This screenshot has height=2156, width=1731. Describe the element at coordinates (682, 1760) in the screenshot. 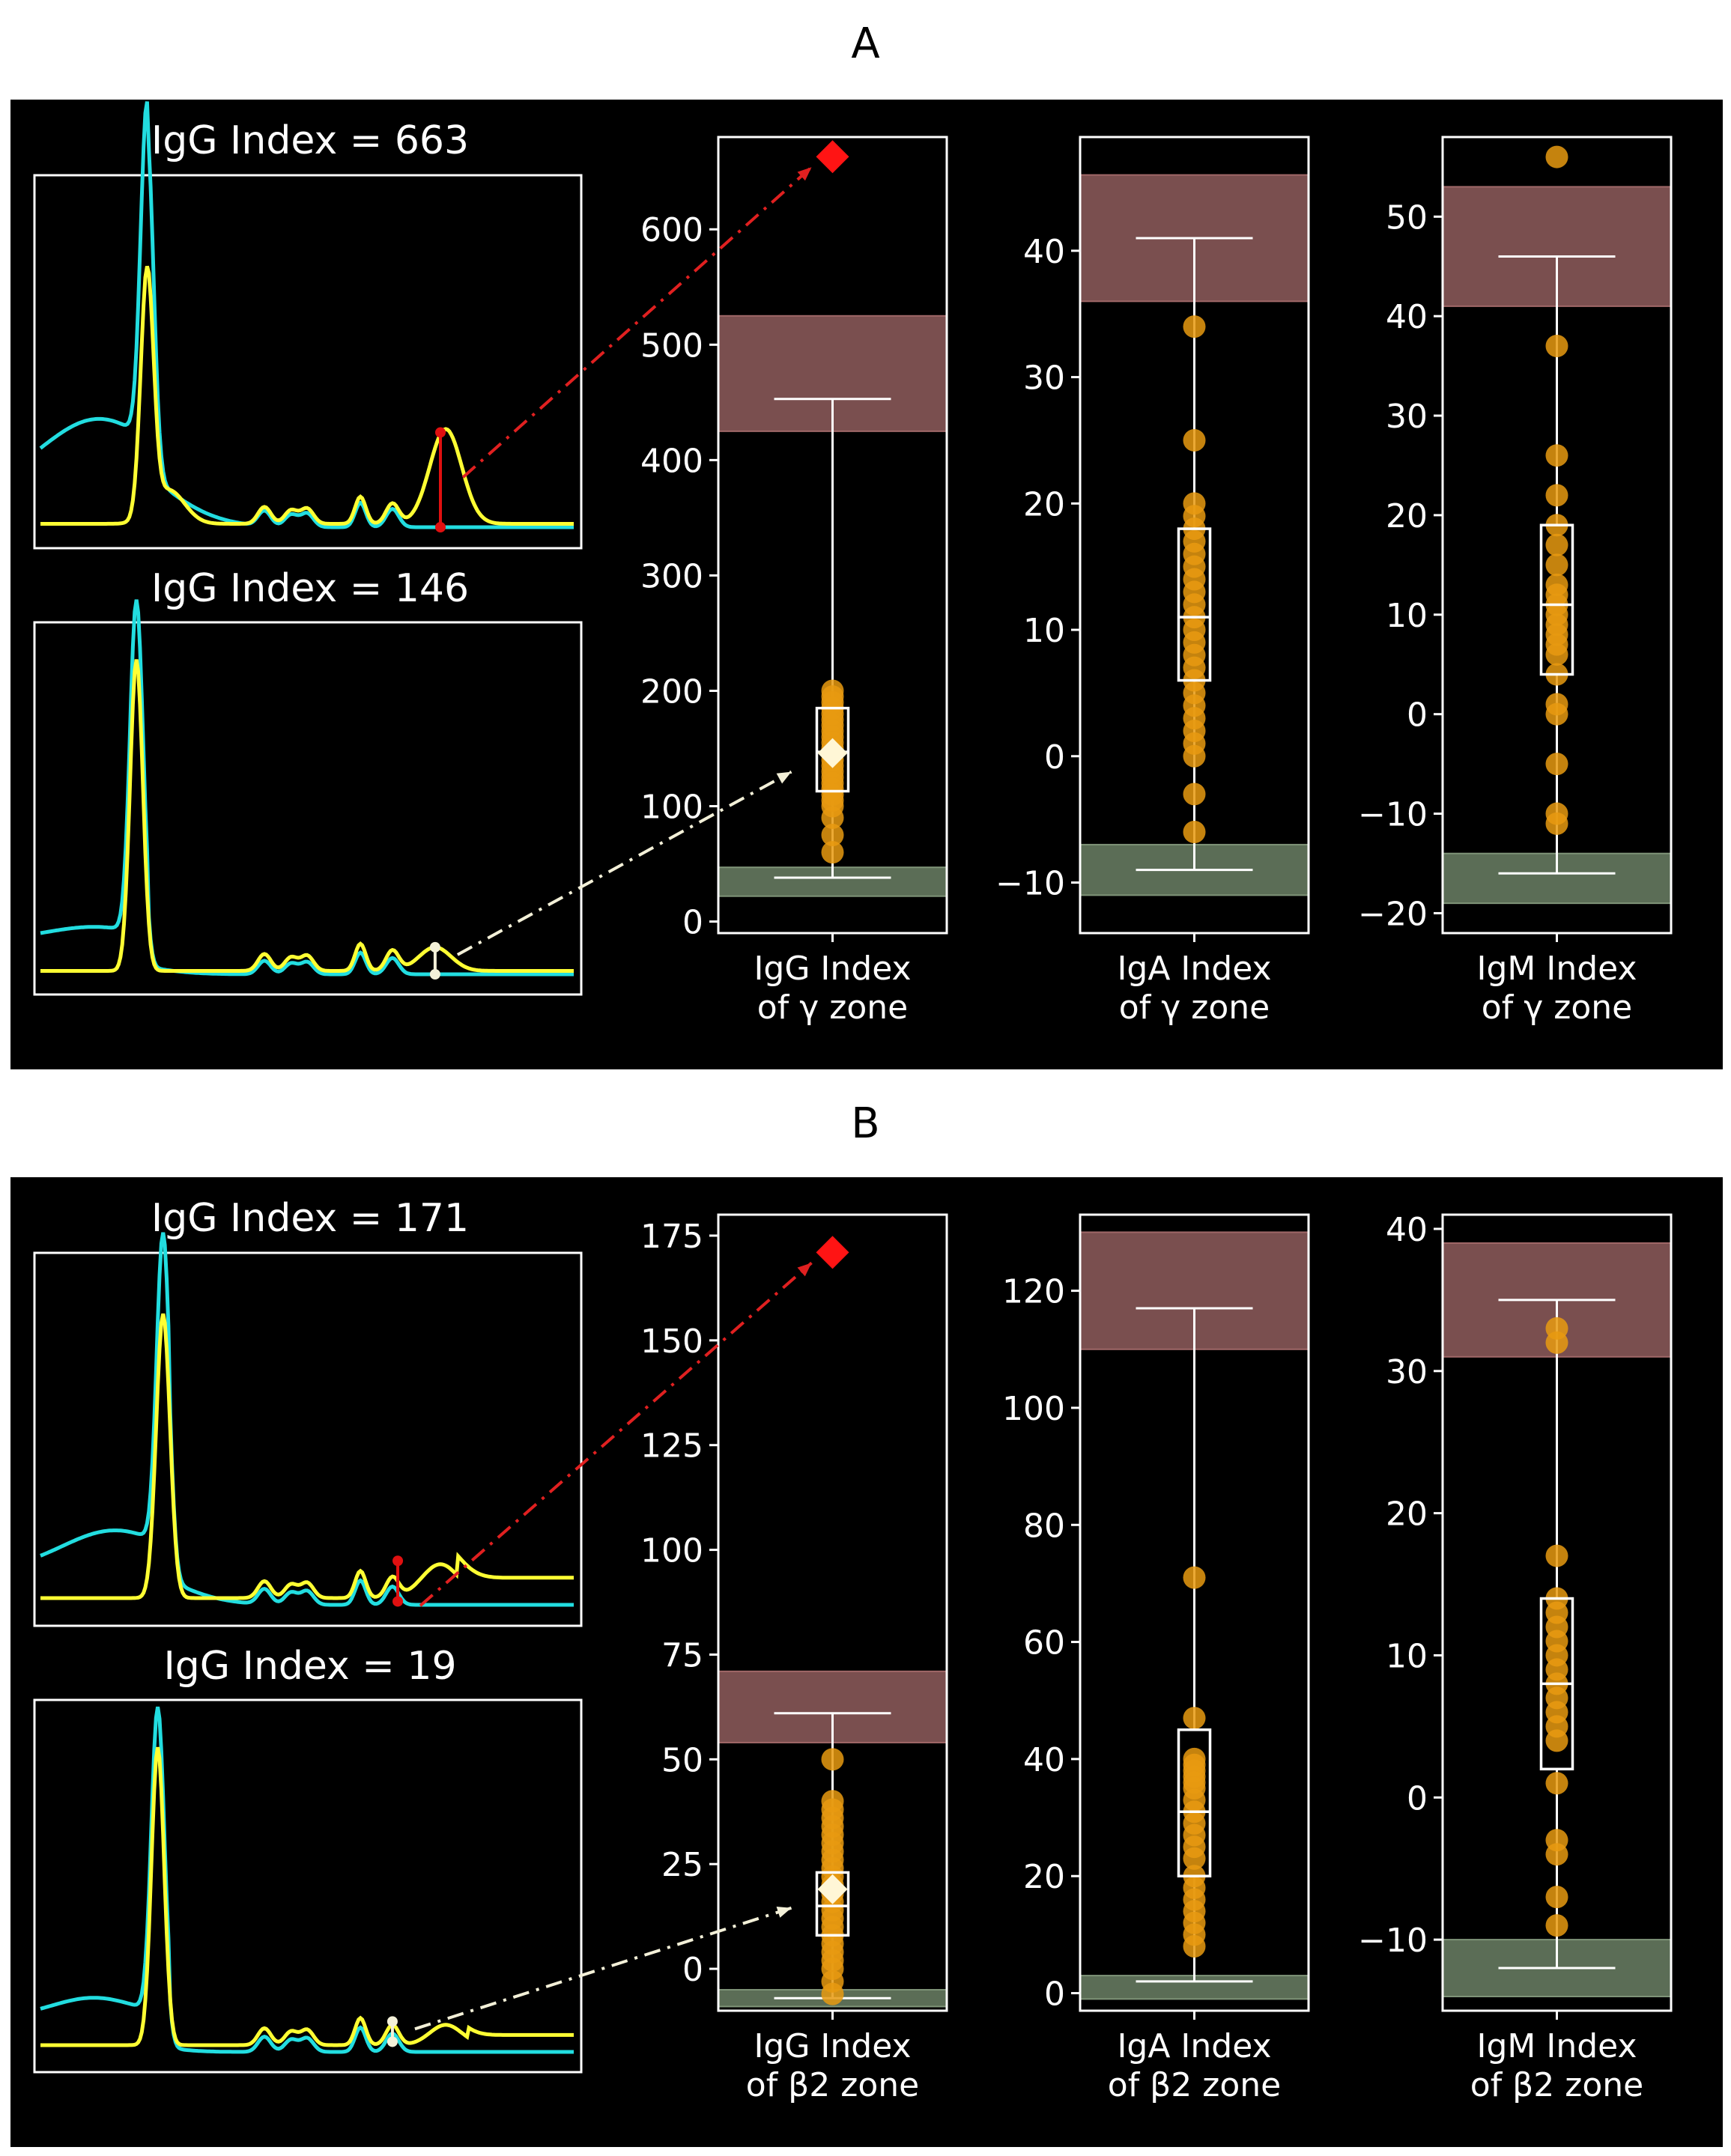

I see `ytick-label-b-1-3: 50` at that location.